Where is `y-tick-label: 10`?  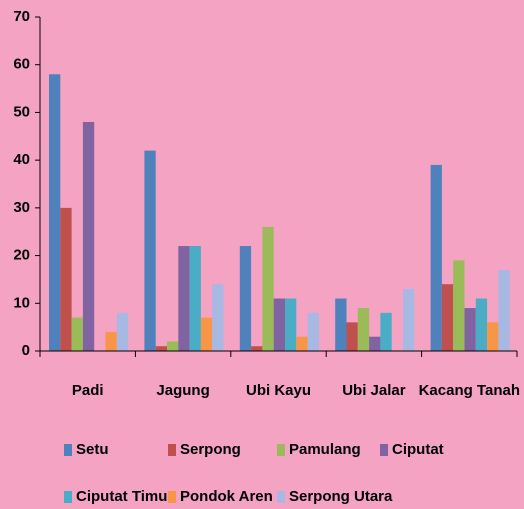 y-tick-label: 10 is located at coordinates (21, 302).